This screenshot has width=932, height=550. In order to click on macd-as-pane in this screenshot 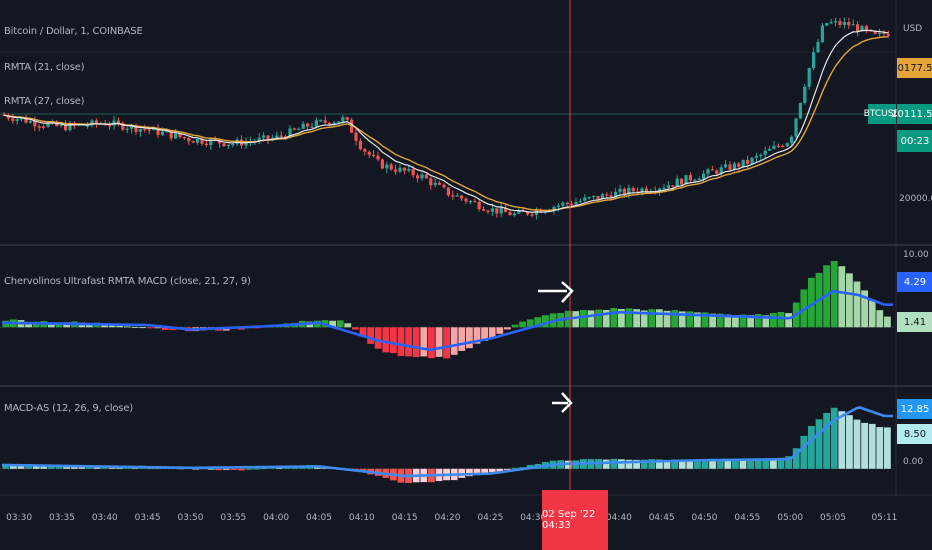, I will do `click(448, 445)`.